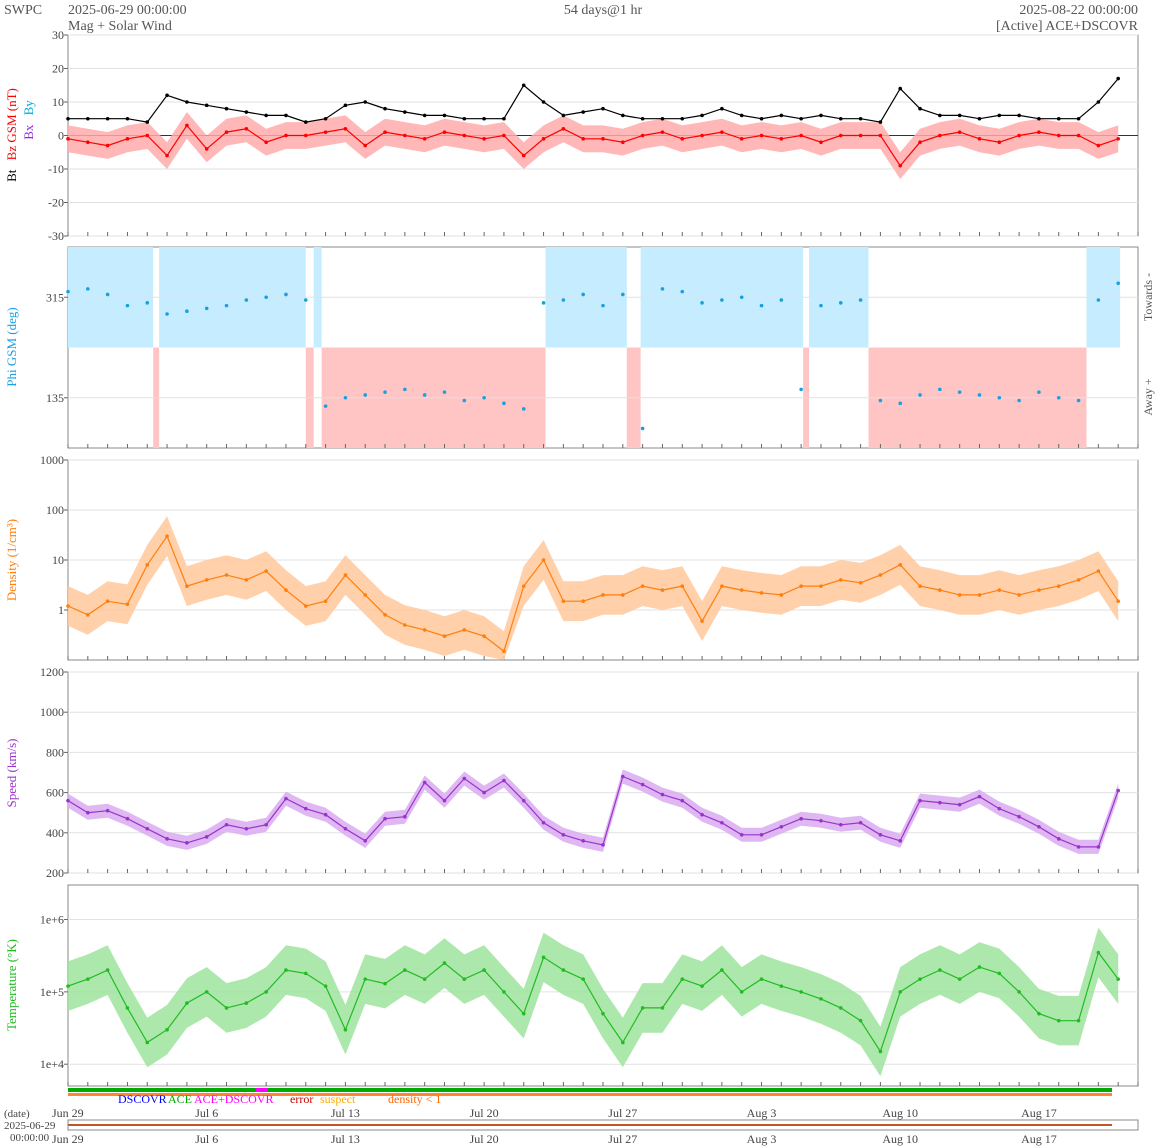 Image resolution: width=1158 pixels, height=1146 pixels. What do you see at coordinates (11, 175) in the screenshot?
I see `bt-label: Bt` at bounding box center [11, 175].